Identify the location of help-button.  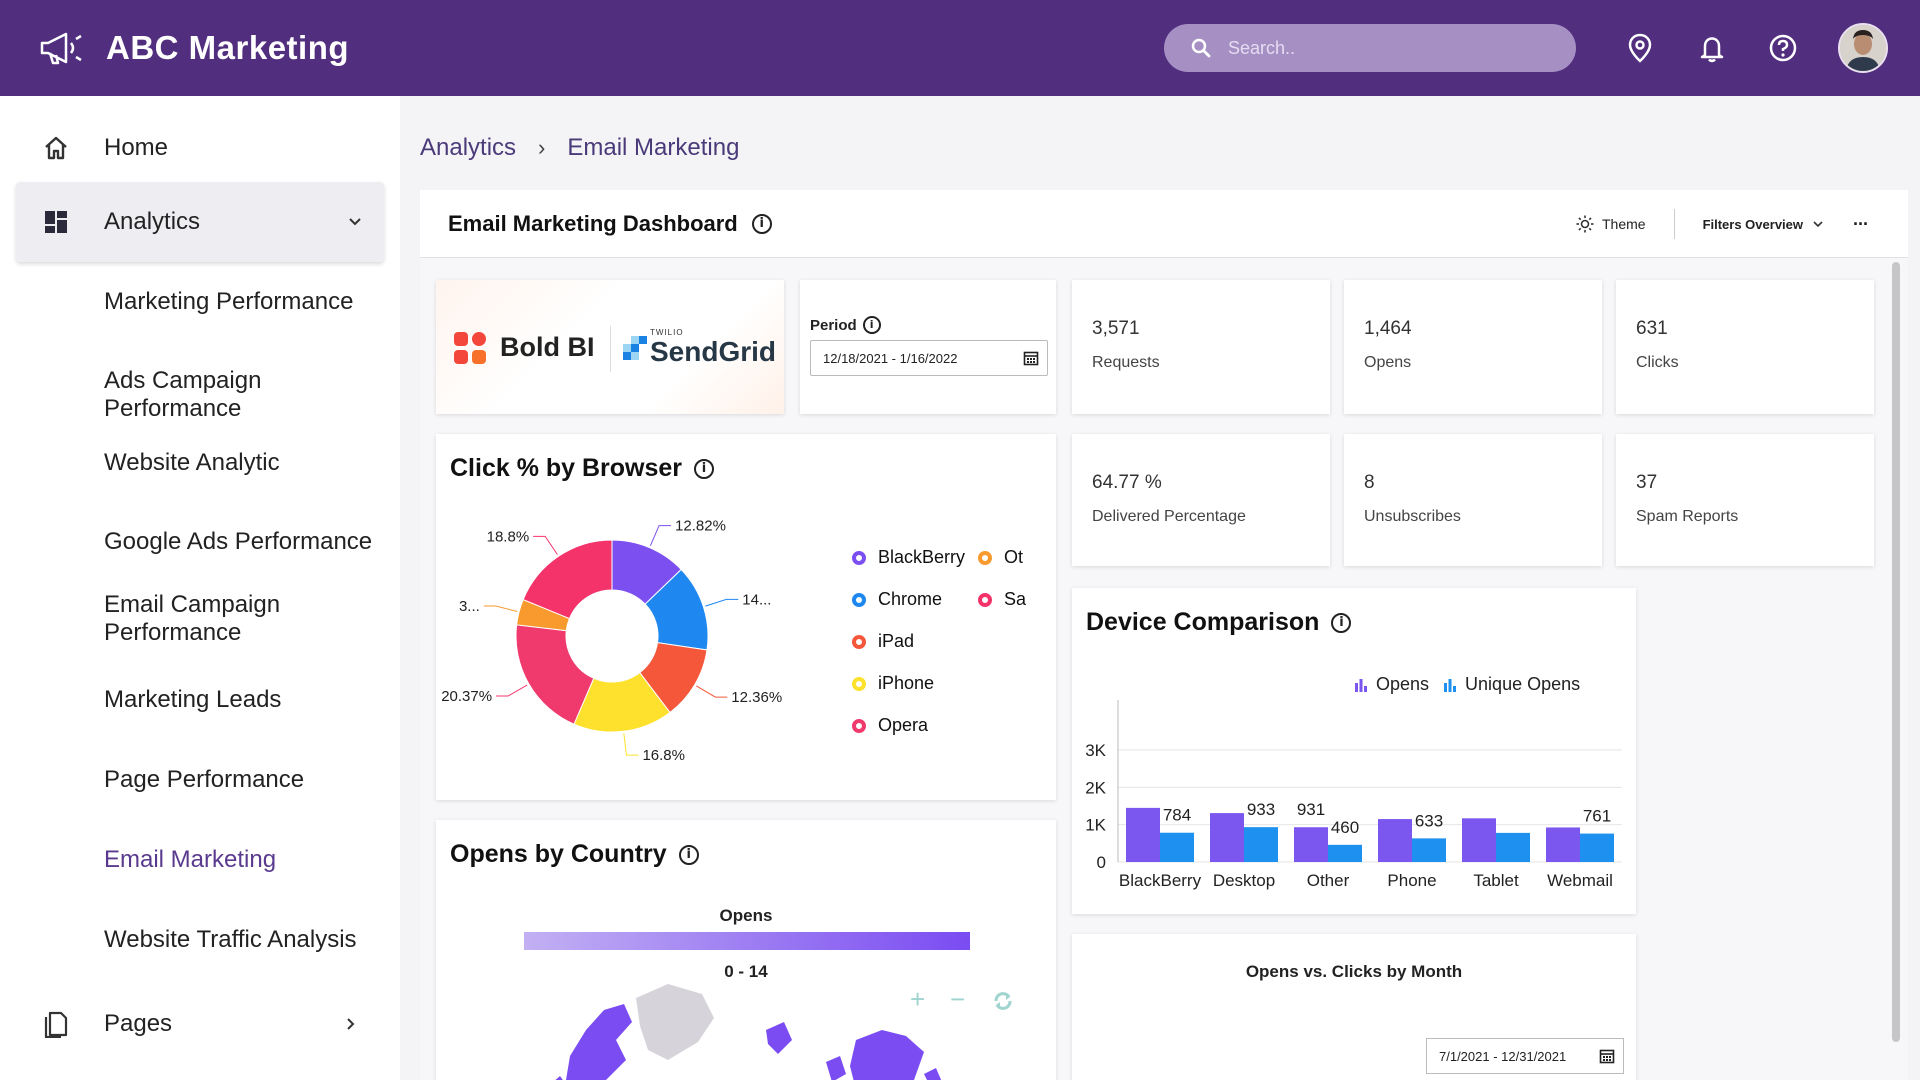
(1783, 48).